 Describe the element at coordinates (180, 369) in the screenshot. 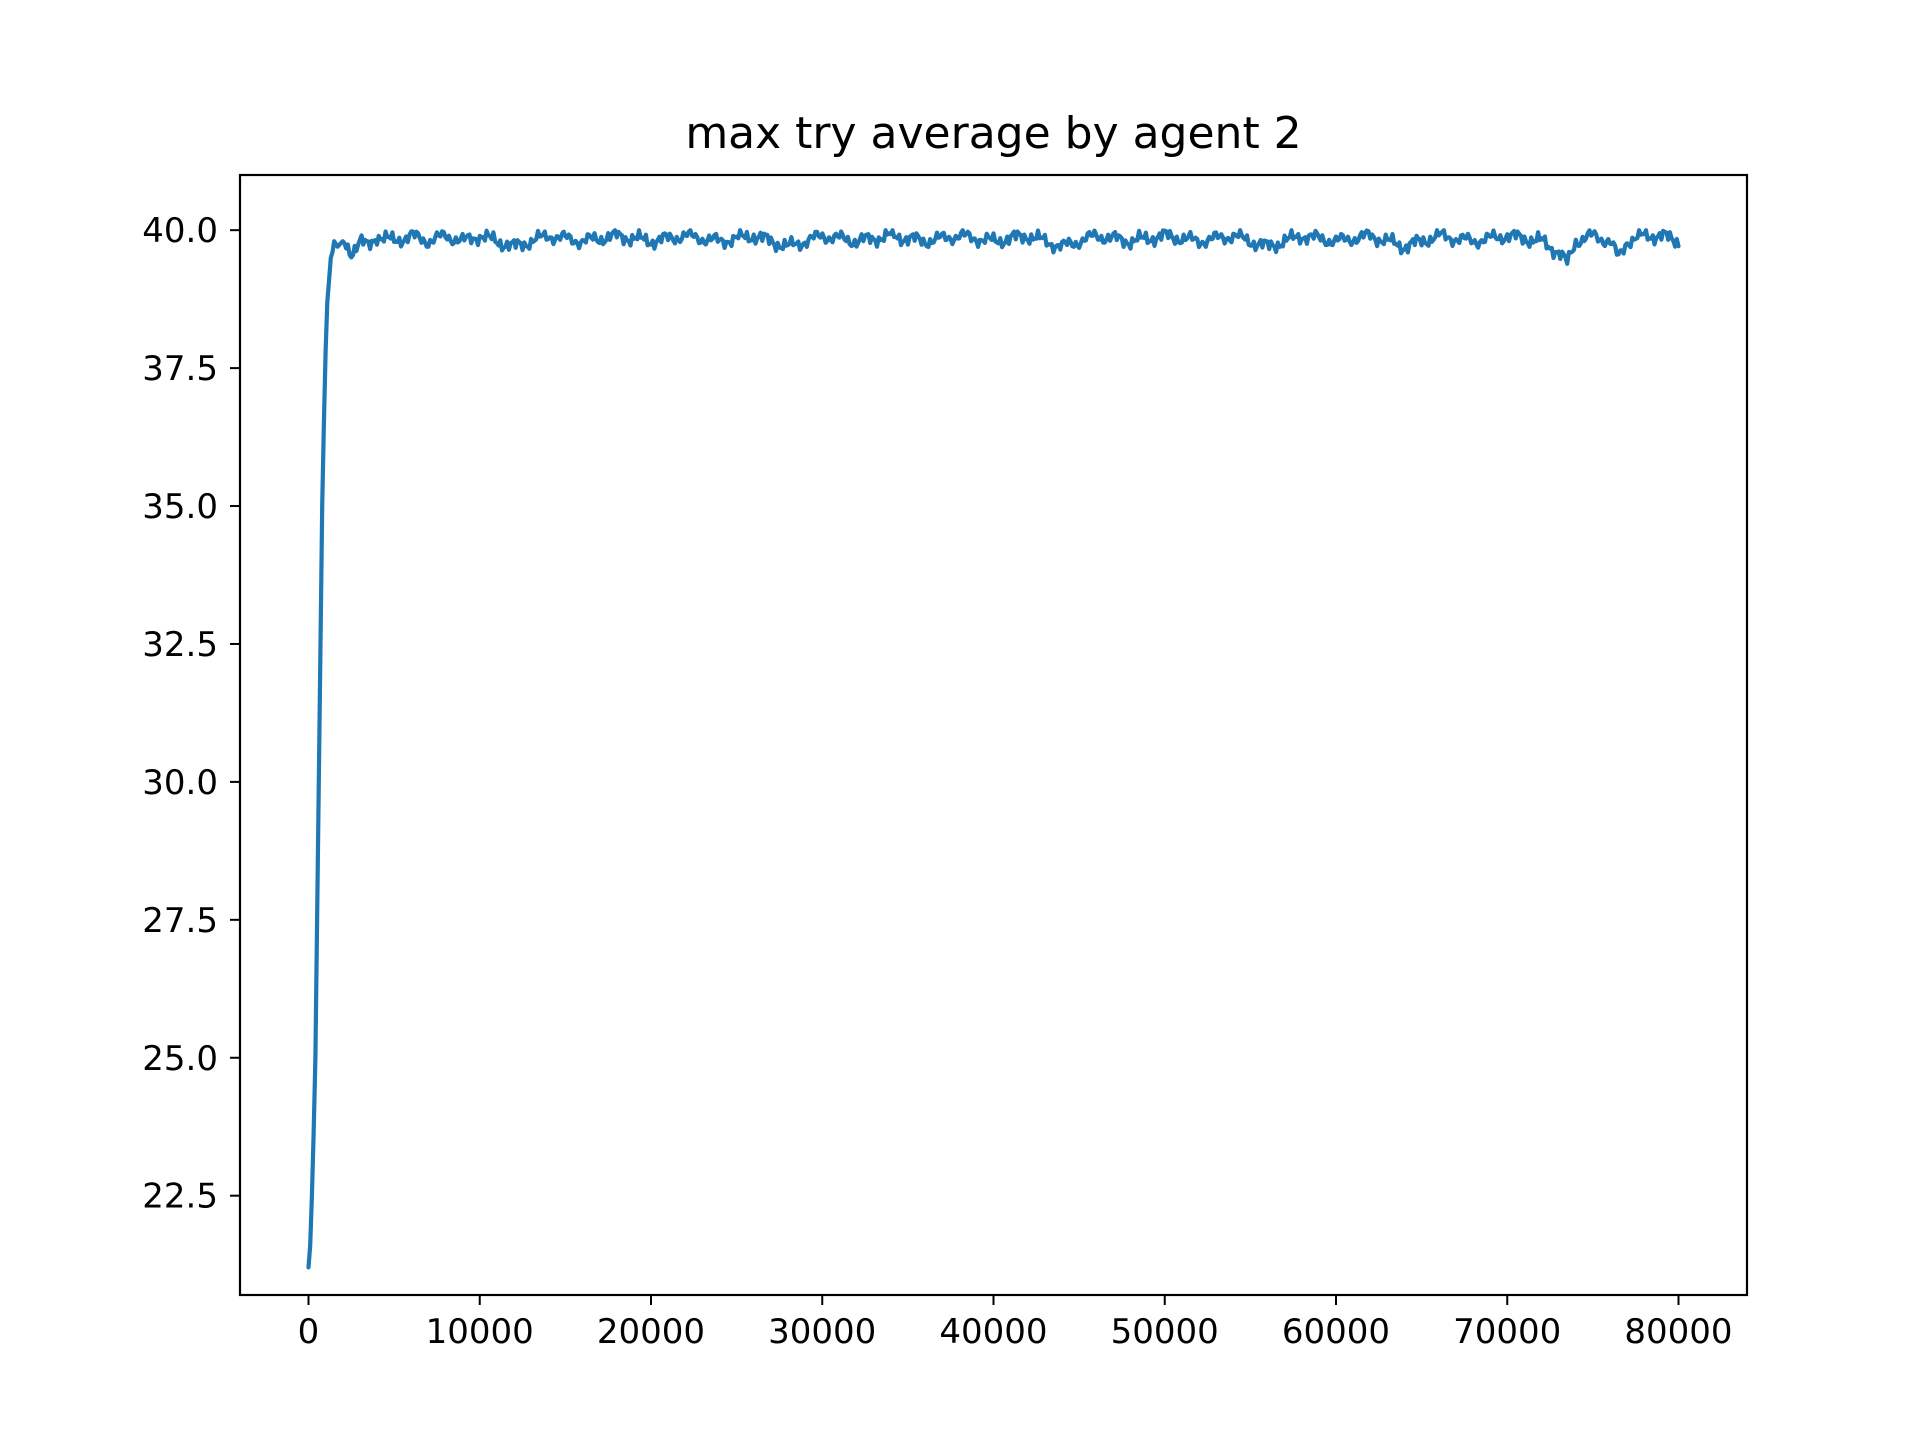

I see `y-tick-label: 37.5` at that location.